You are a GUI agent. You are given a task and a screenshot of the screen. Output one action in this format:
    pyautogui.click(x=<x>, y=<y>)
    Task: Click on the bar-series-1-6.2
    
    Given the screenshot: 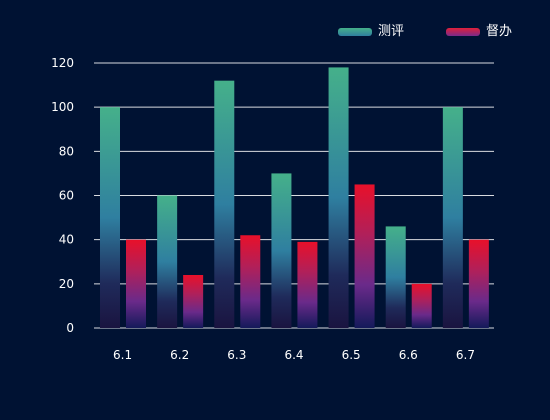 What is the action you would take?
    pyautogui.click(x=167, y=262)
    